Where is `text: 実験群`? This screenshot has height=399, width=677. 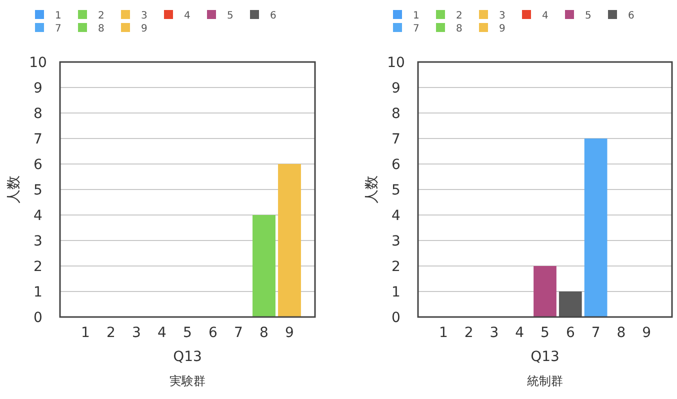 text: 実験群 is located at coordinates (188, 381).